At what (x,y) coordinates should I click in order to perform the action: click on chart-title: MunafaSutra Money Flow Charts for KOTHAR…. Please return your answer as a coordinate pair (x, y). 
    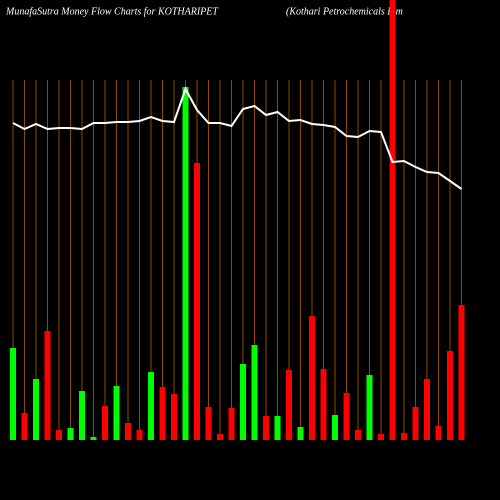
    Looking at the image, I should click on (112, 11).